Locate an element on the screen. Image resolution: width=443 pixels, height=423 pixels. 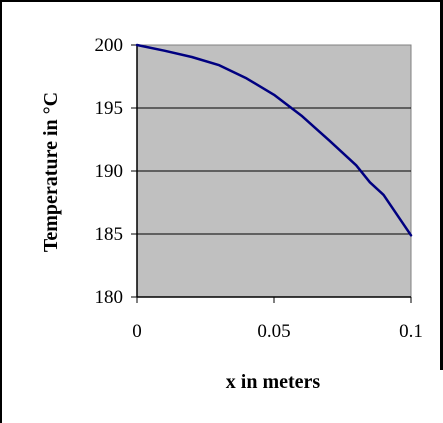
y-tick-label: 180 is located at coordinates (109, 297).